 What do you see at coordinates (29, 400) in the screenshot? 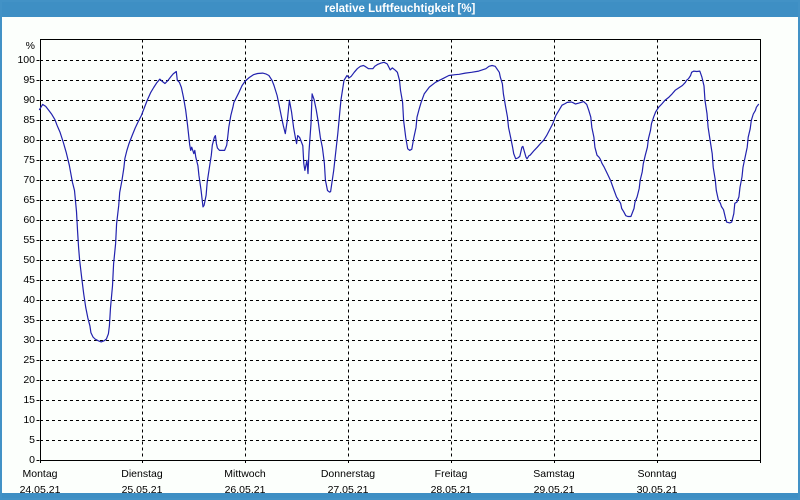
I see `y-axis-label: 15` at bounding box center [29, 400].